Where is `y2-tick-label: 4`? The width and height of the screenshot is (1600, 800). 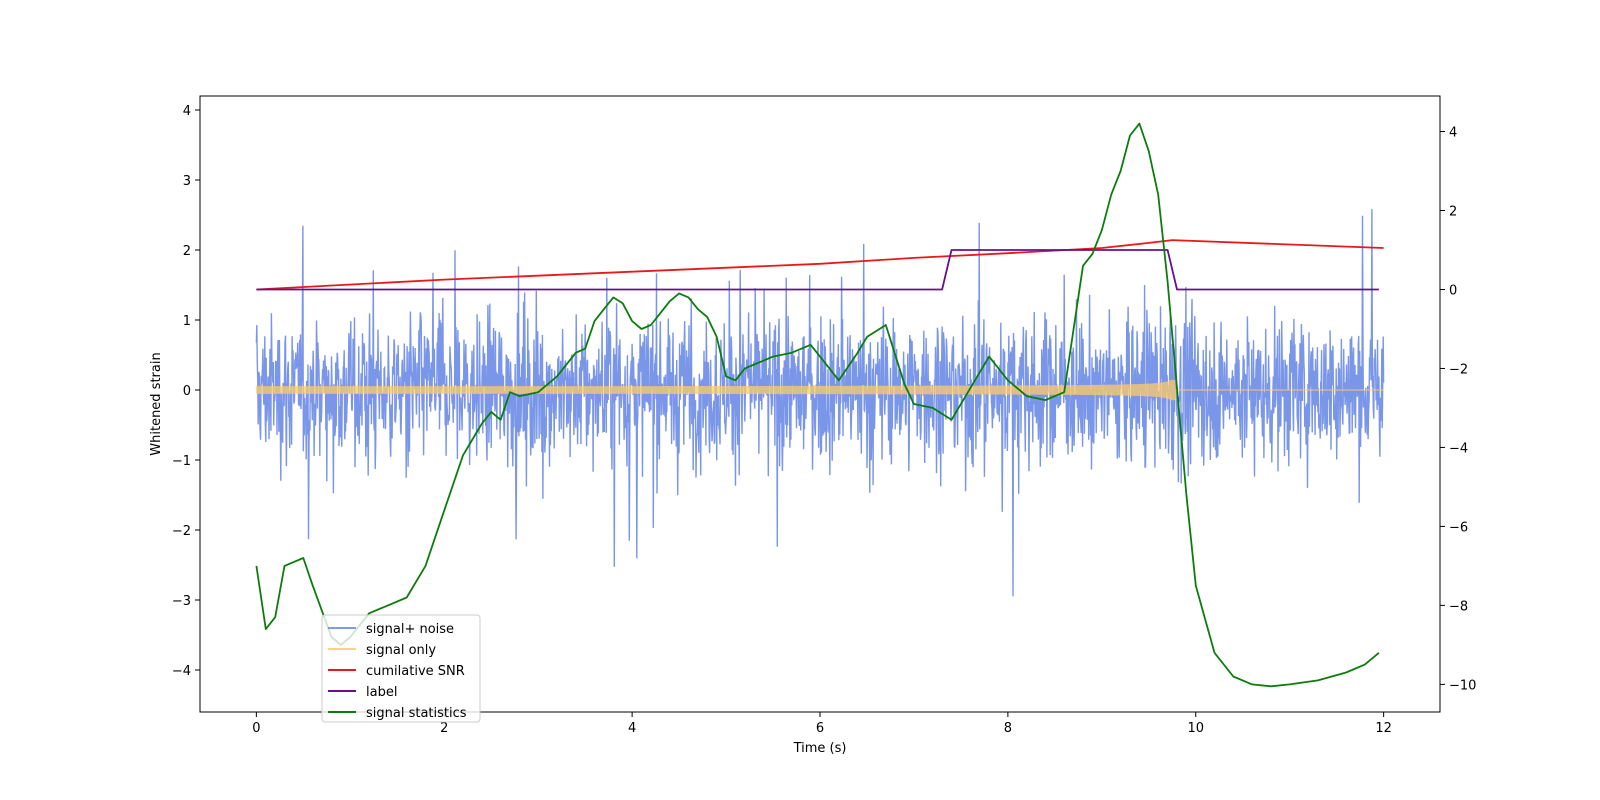
y2-tick-label: 4 is located at coordinates (1453, 133).